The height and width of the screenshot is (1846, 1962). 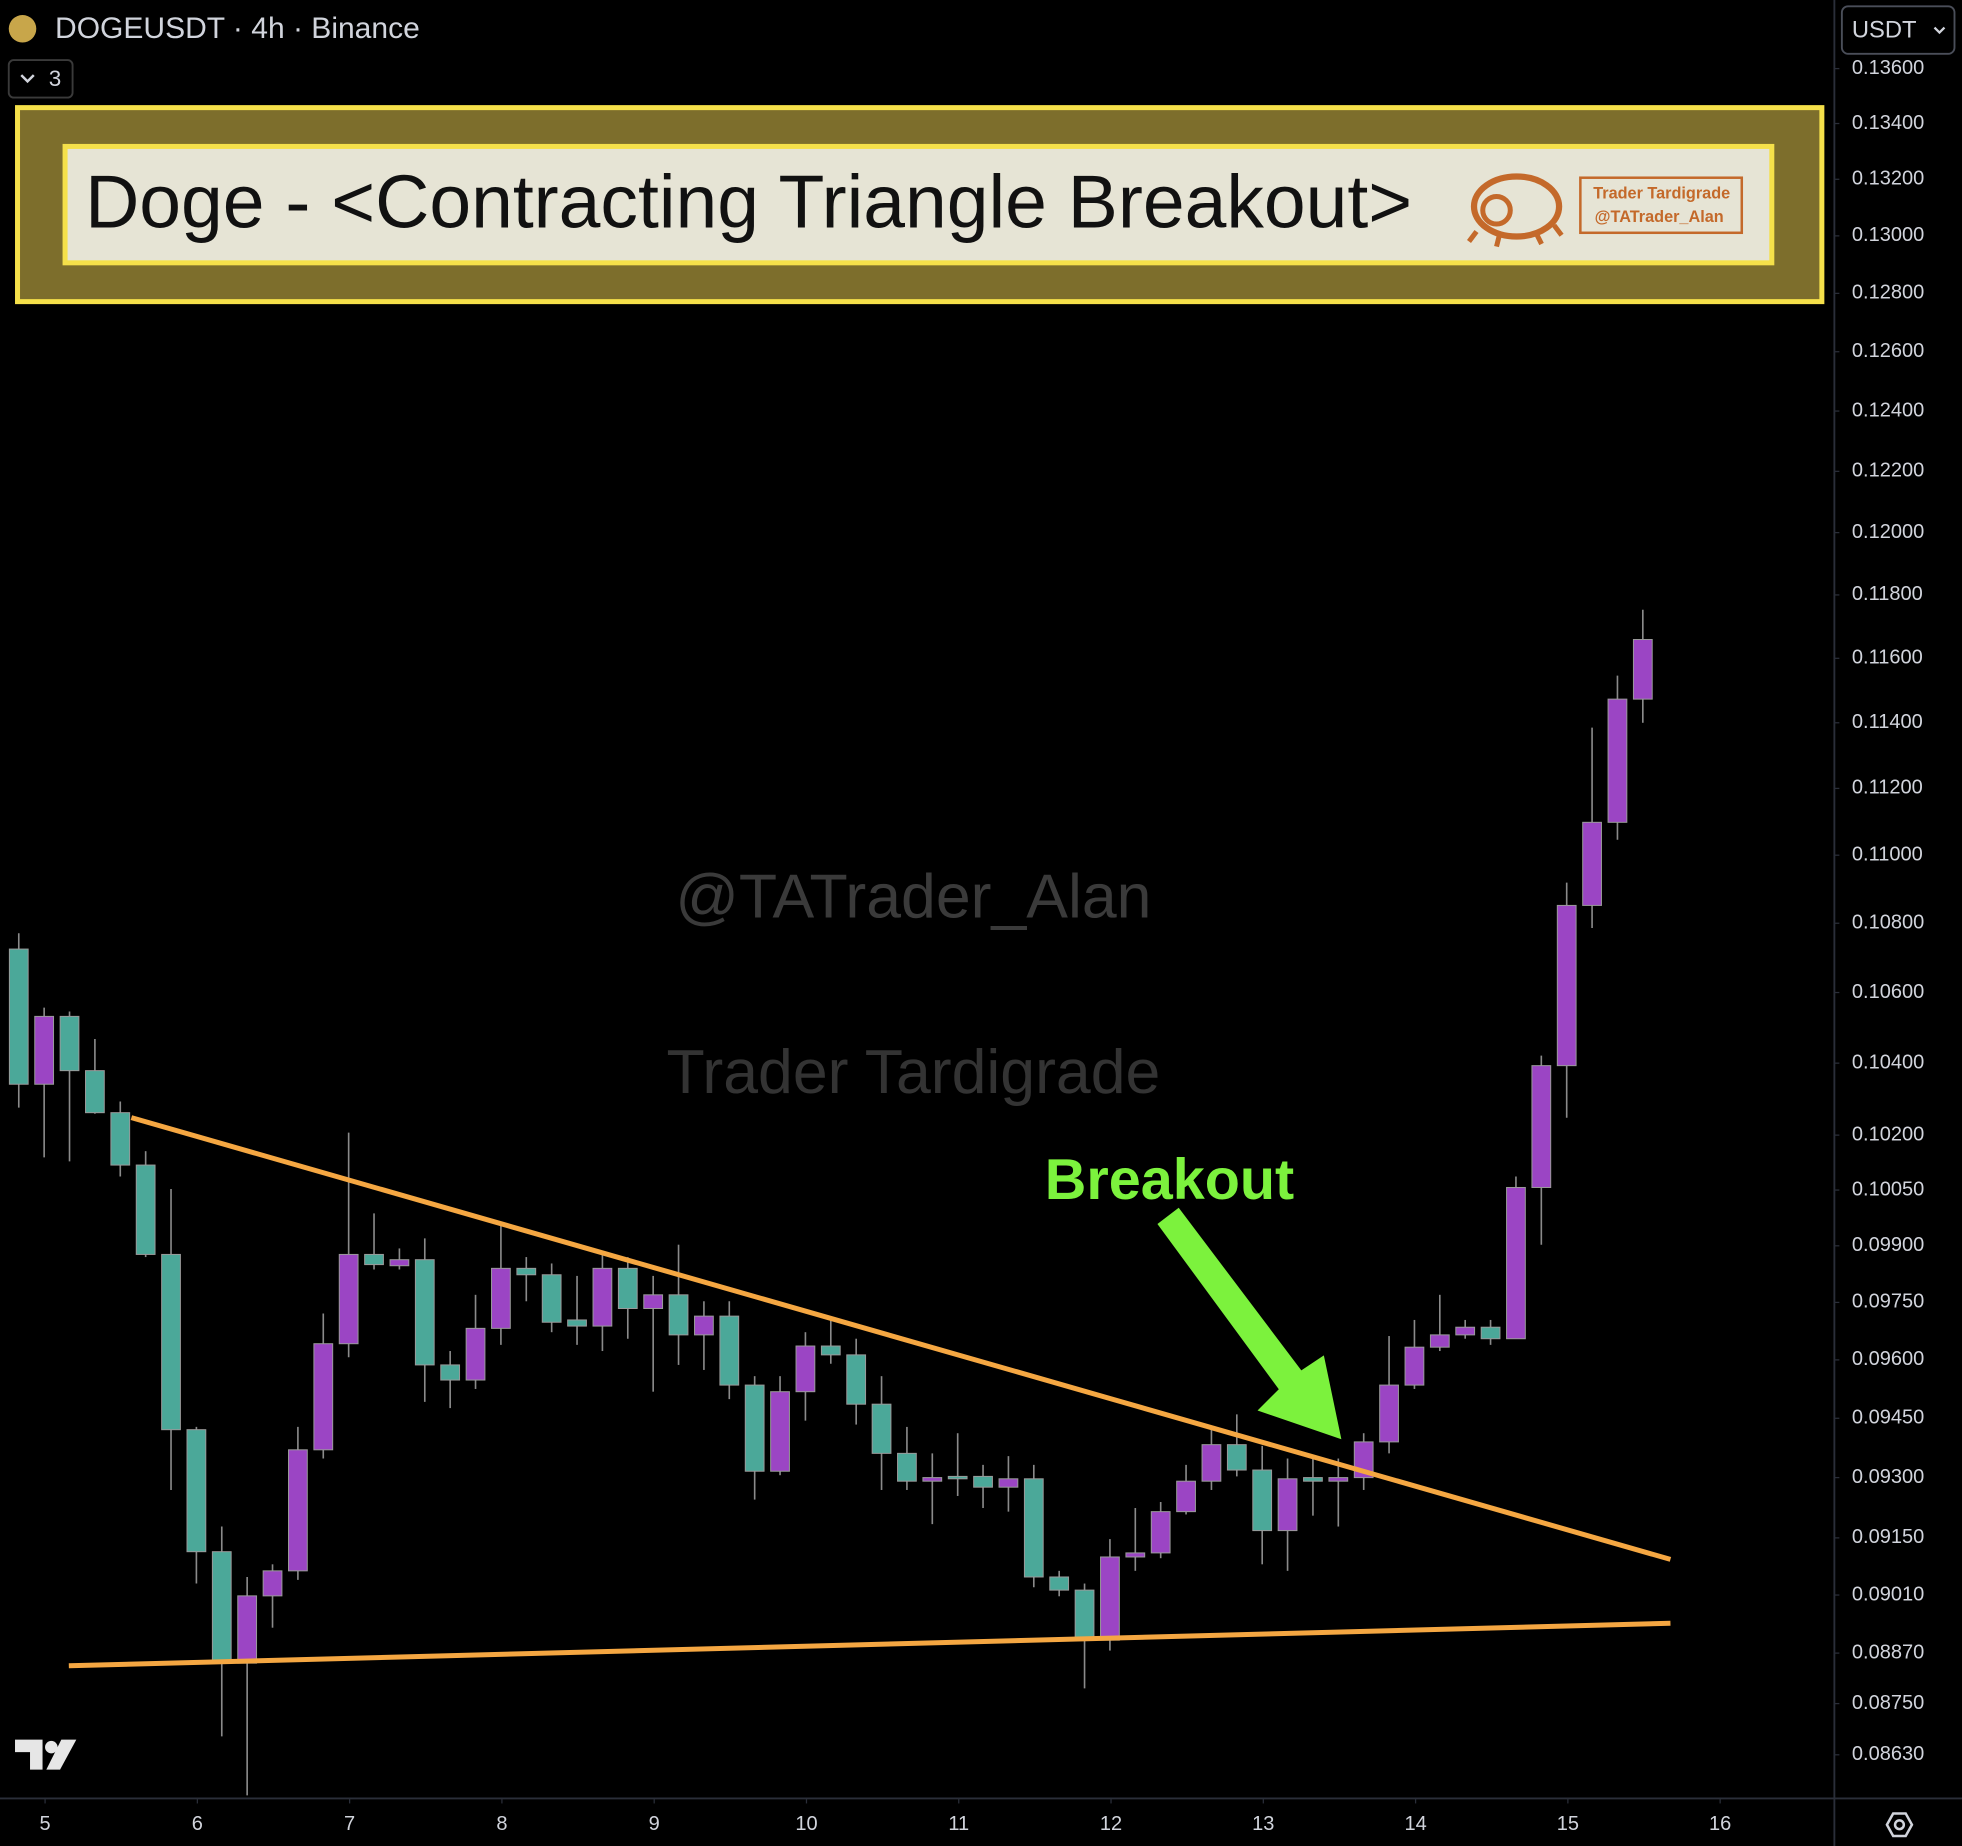 I want to click on y-tick-label: 0.12800, so click(x=1888, y=293).